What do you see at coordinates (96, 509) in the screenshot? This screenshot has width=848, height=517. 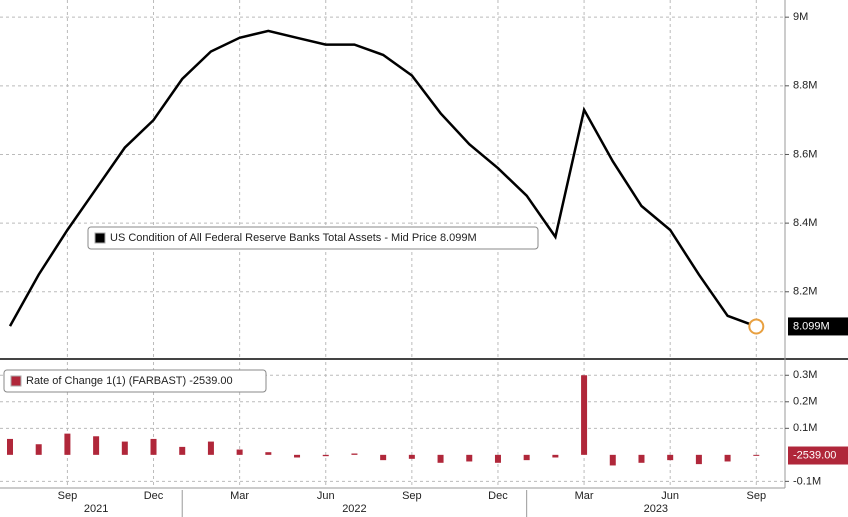 I see `x-group-label: 2021` at bounding box center [96, 509].